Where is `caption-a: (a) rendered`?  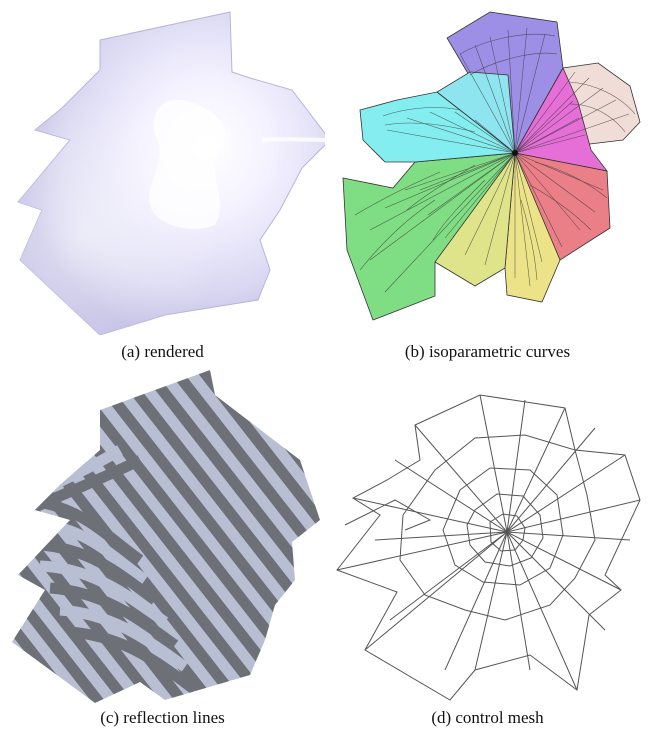 caption-a: (a) rendered is located at coordinates (162, 351).